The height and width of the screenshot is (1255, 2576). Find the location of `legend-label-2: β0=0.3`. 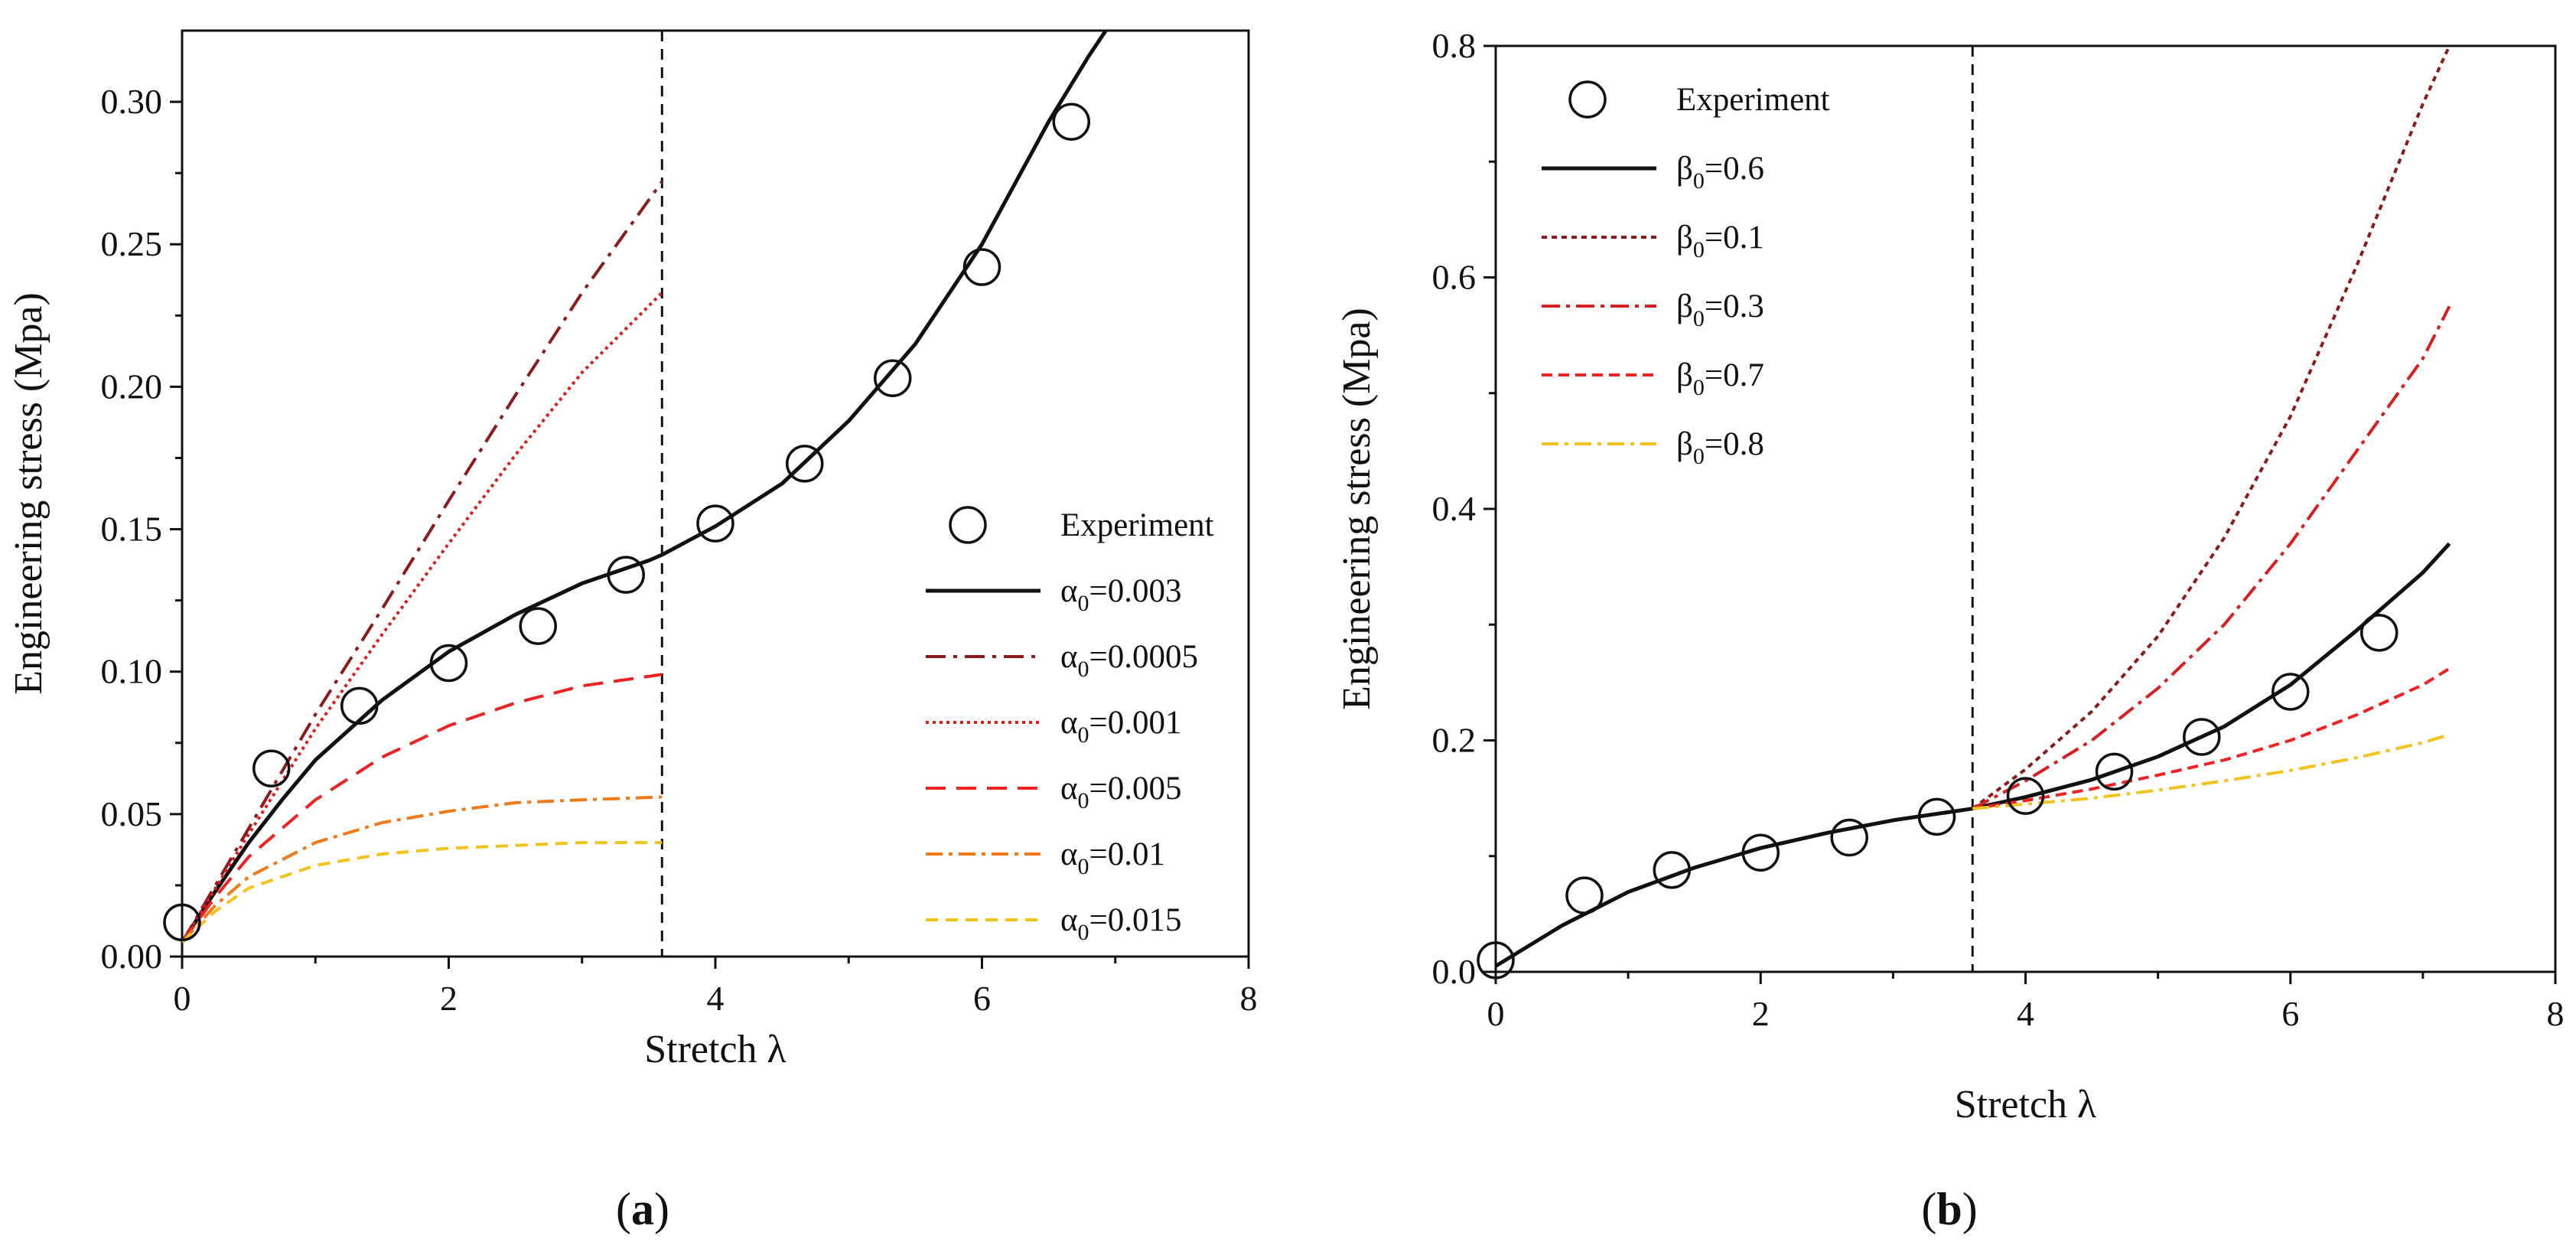

legend-label-2: β0=0.3 is located at coordinates (1720, 309).